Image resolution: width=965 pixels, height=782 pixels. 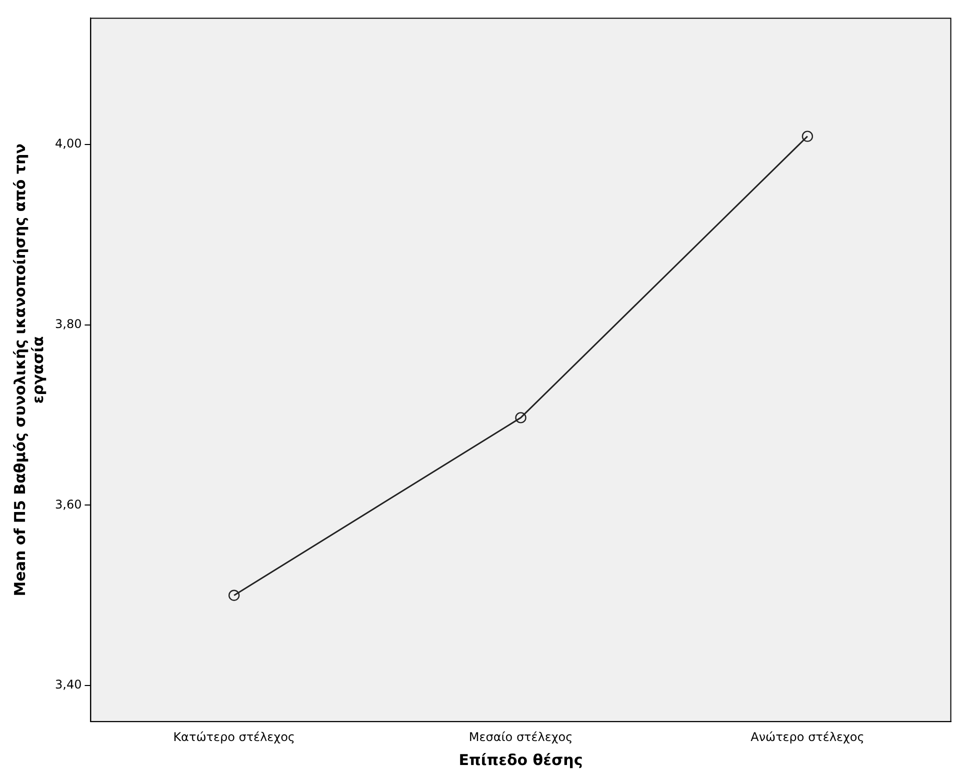 I want to click on y-tick-label: 3,60, so click(x=68, y=504).